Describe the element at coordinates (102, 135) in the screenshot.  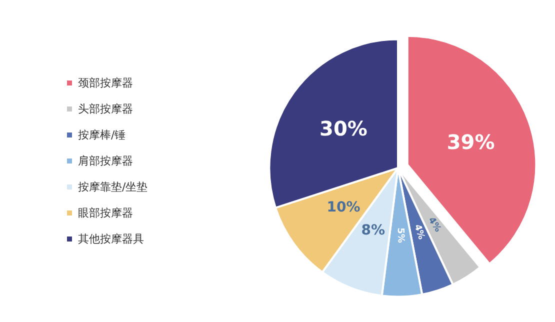
I see `legend-label: 按摩棒/锤` at that location.